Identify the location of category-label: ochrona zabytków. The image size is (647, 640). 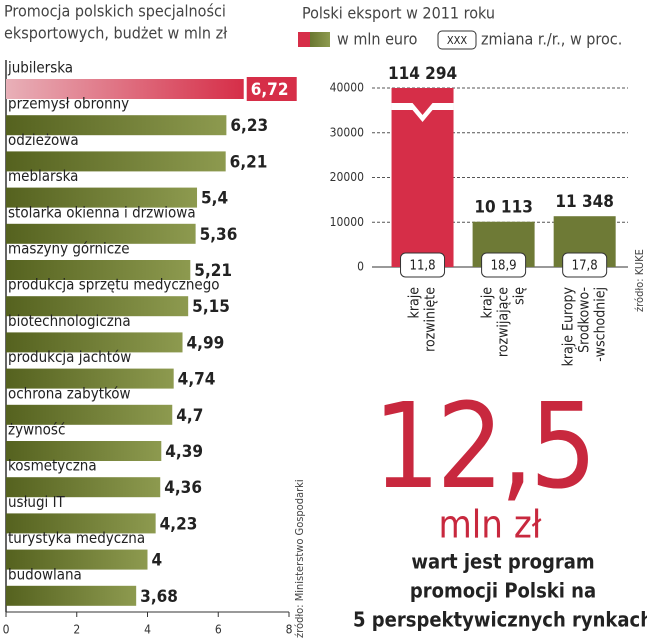
(69, 393).